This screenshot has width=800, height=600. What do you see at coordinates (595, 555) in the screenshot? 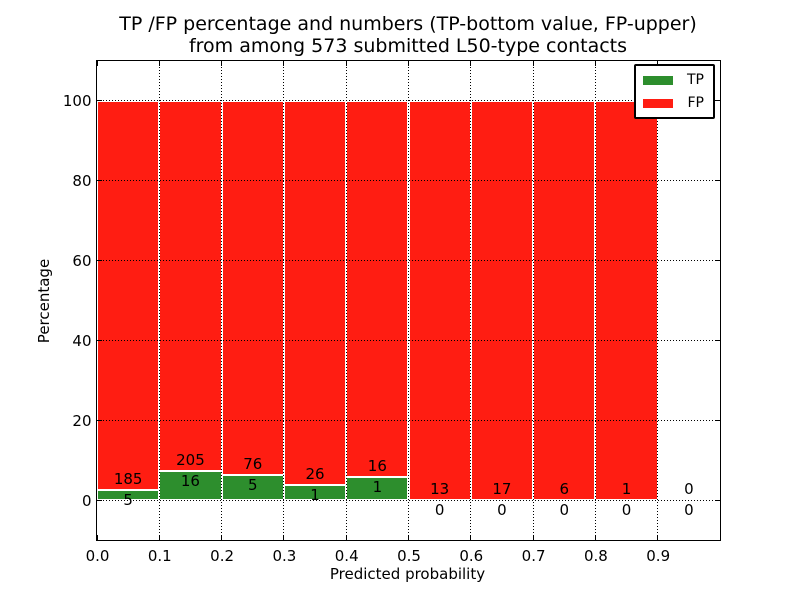
I see `x-tick-label: 0.8` at bounding box center [595, 555].